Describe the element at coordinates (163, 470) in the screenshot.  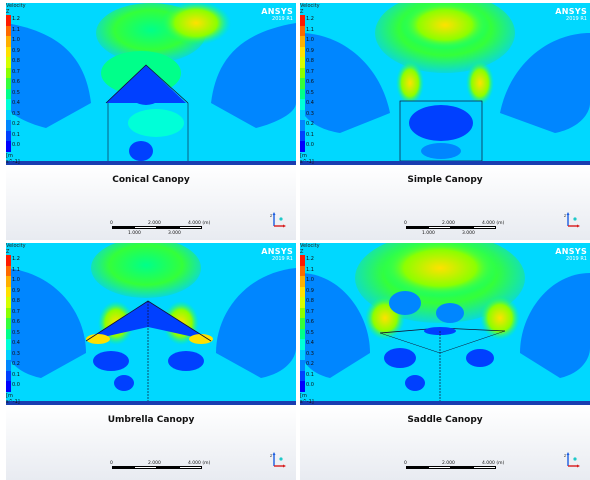
I see `scale-bar: 0 2.000 4.000 (m)` at that location.